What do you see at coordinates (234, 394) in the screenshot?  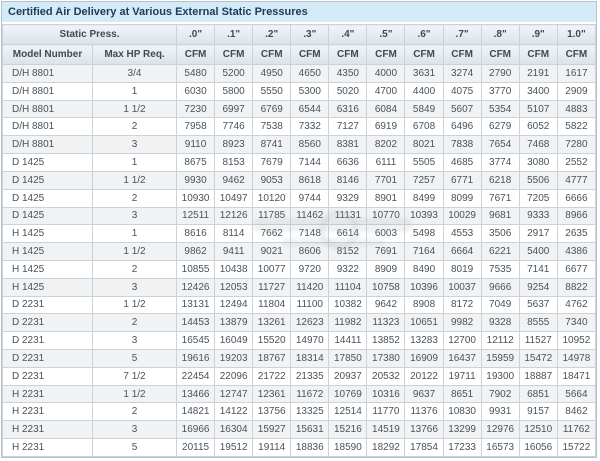 I see `cfm-cell: 12747` at bounding box center [234, 394].